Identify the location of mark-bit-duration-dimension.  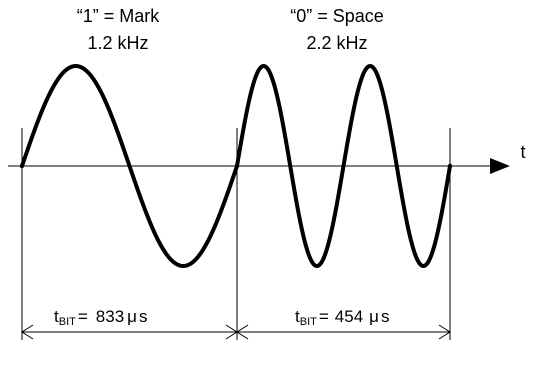
(129, 332).